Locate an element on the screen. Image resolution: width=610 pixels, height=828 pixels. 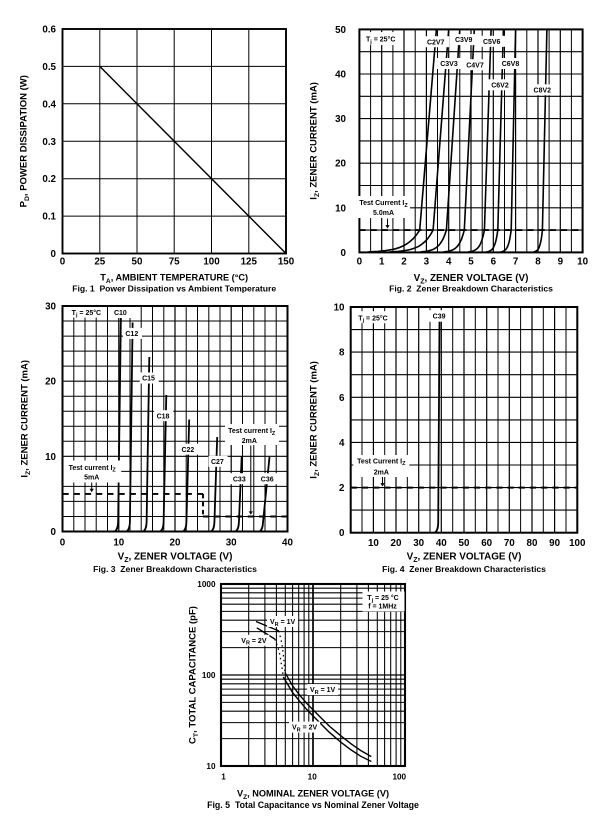
svg-text: 90 is located at coordinates (554, 543).